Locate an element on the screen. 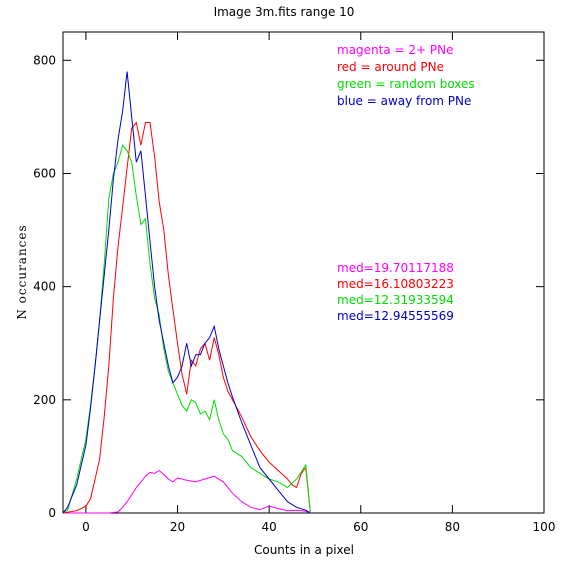 This screenshot has width=574, height=574. y-axis-label: N occurances is located at coordinates (22, 271).